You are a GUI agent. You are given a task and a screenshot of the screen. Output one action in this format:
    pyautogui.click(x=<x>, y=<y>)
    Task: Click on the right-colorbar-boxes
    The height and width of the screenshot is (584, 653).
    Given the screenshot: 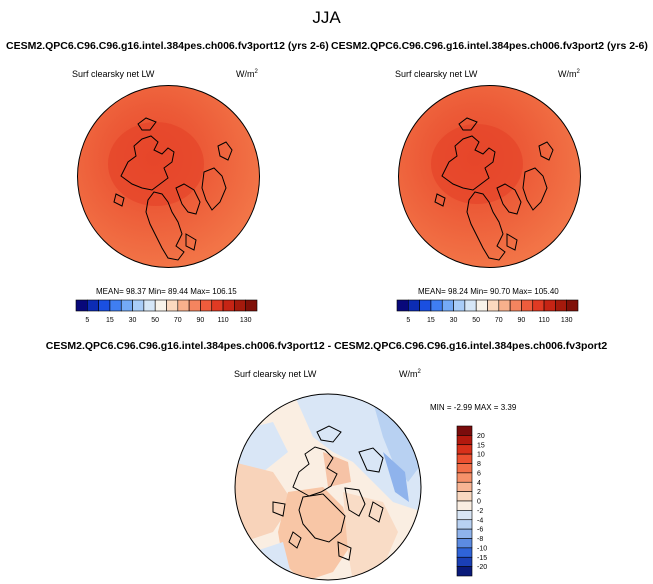 What is the action you would take?
    pyautogui.click(x=487, y=305)
    